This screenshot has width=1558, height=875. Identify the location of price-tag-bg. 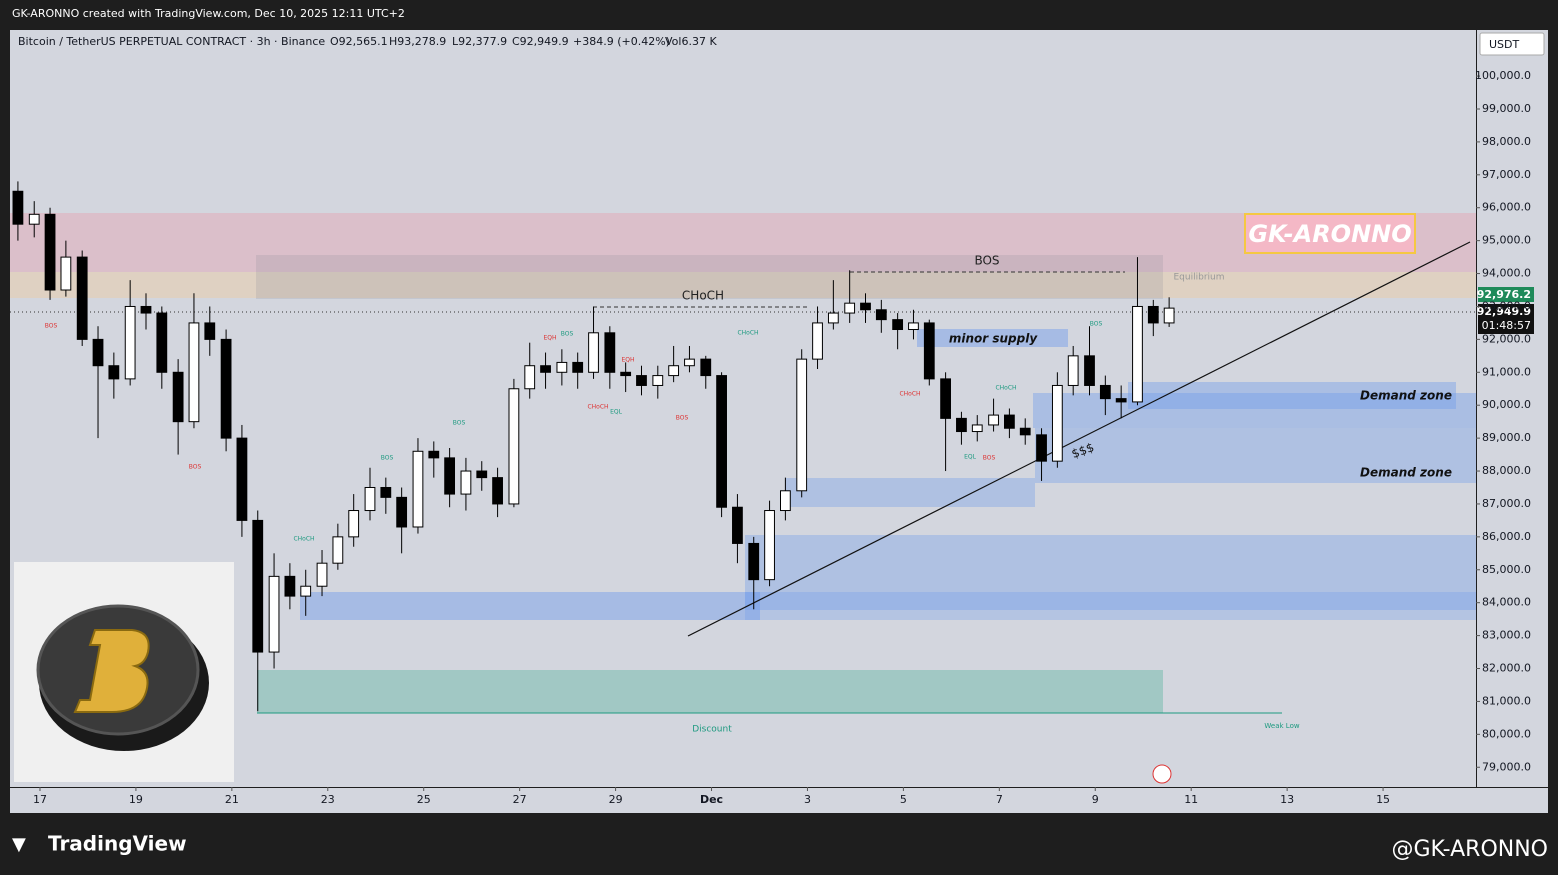
(1506, 294).